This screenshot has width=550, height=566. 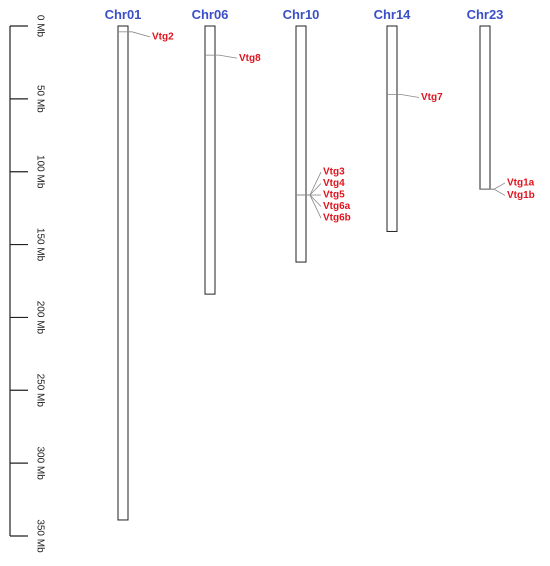 I want to click on scale-tick-label: 50 Mb, so click(x=39, y=99).